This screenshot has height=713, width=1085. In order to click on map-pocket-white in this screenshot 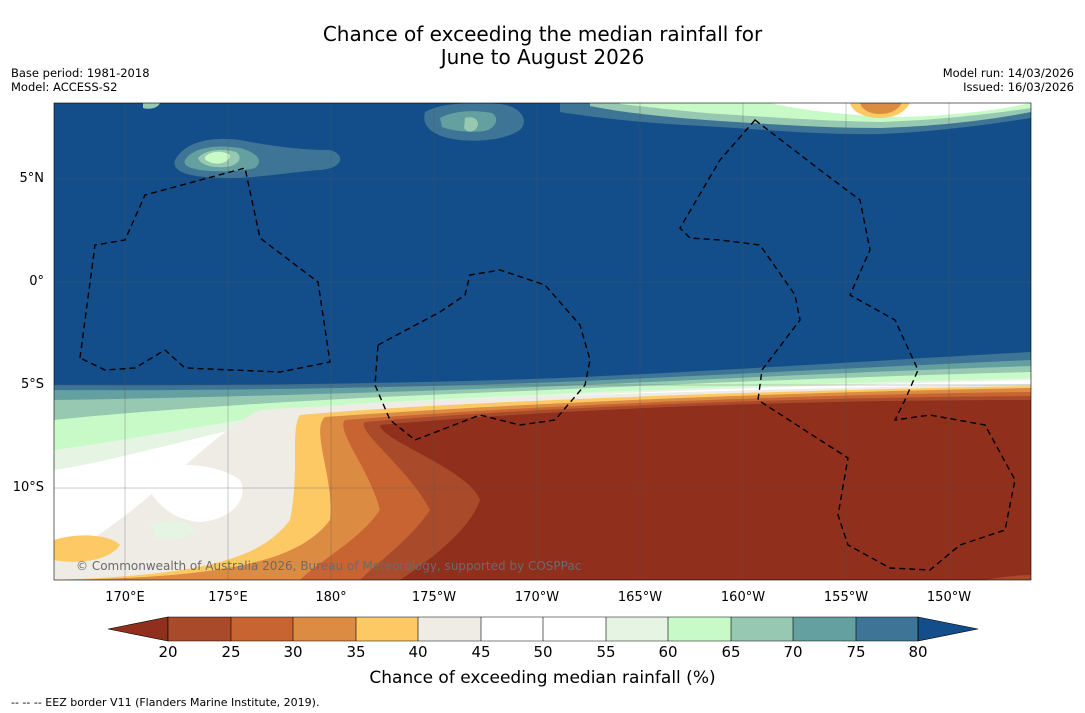, I will do `click(191, 493)`.